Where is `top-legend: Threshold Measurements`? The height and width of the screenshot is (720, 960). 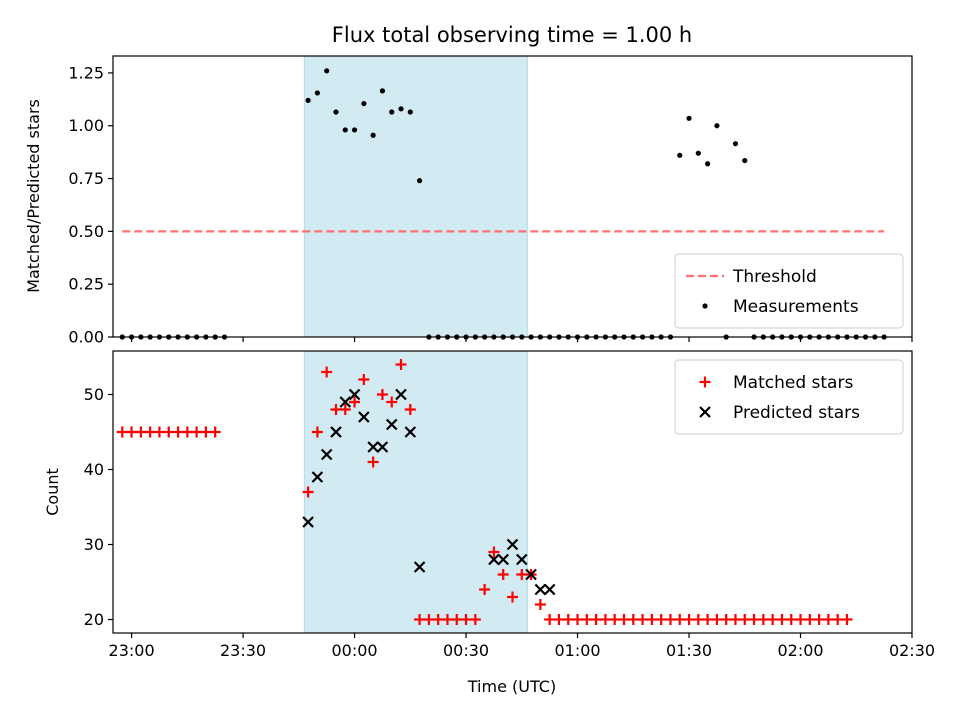
top-legend: Threshold Measurements is located at coordinates (789, 291).